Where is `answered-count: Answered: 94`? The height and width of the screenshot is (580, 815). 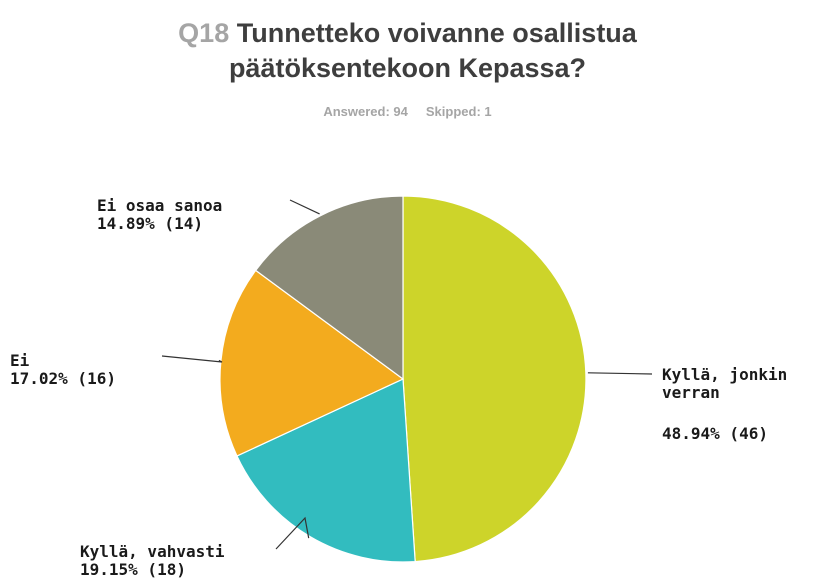 answered-count: Answered: 94 is located at coordinates (365, 111).